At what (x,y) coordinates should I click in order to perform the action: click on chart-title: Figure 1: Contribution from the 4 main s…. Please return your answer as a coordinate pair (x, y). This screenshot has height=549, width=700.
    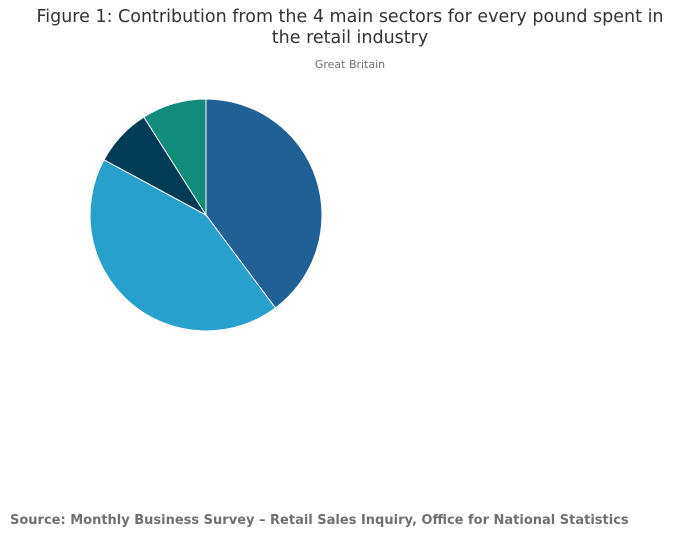
    Looking at the image, I should click on (350, 27).